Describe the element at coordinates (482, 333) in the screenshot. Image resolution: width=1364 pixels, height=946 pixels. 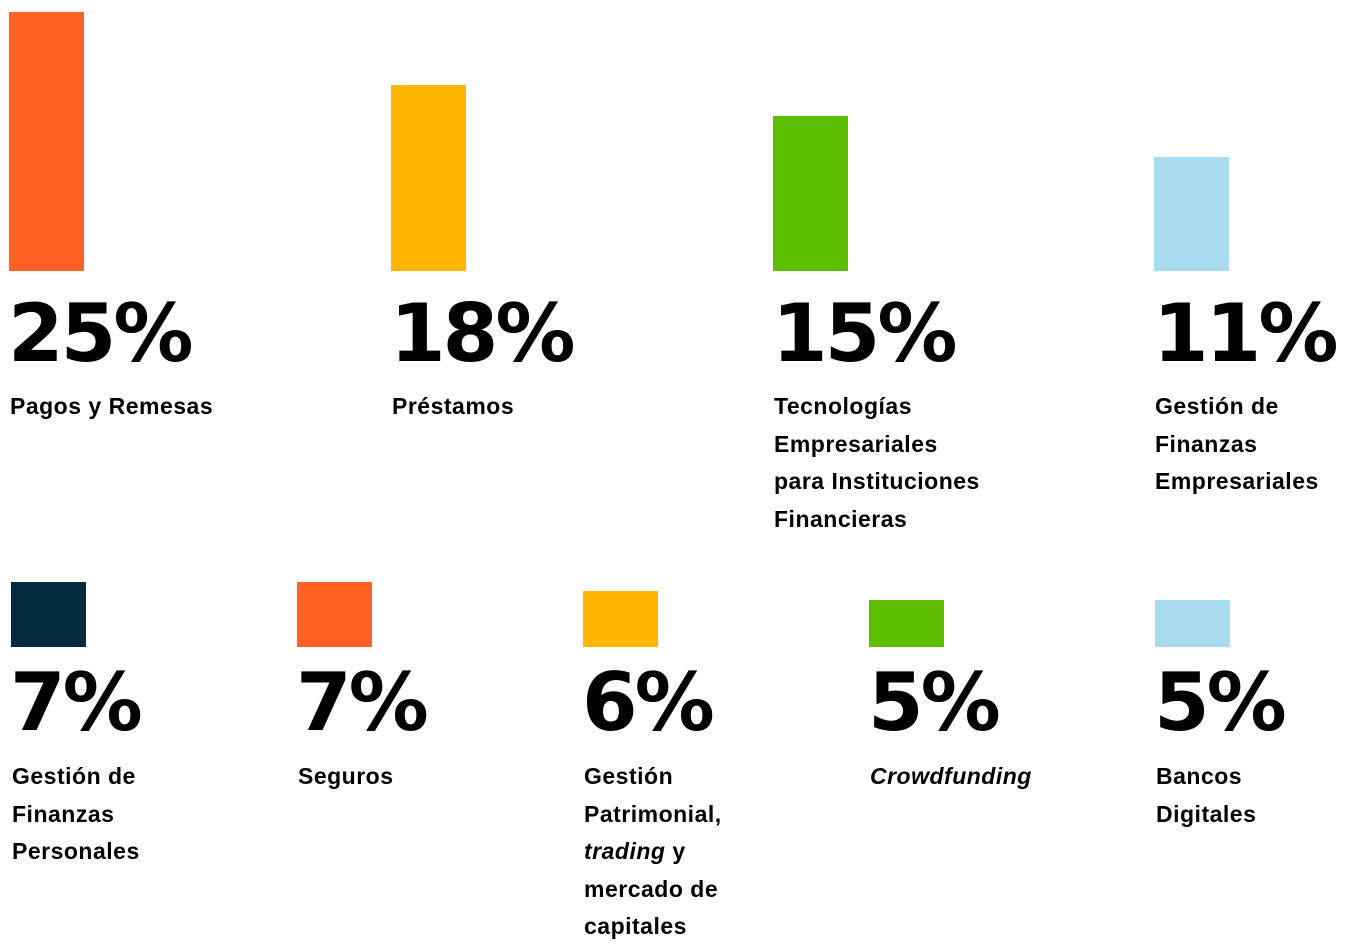
I see `value-label-prestamos: 18%` at that location.